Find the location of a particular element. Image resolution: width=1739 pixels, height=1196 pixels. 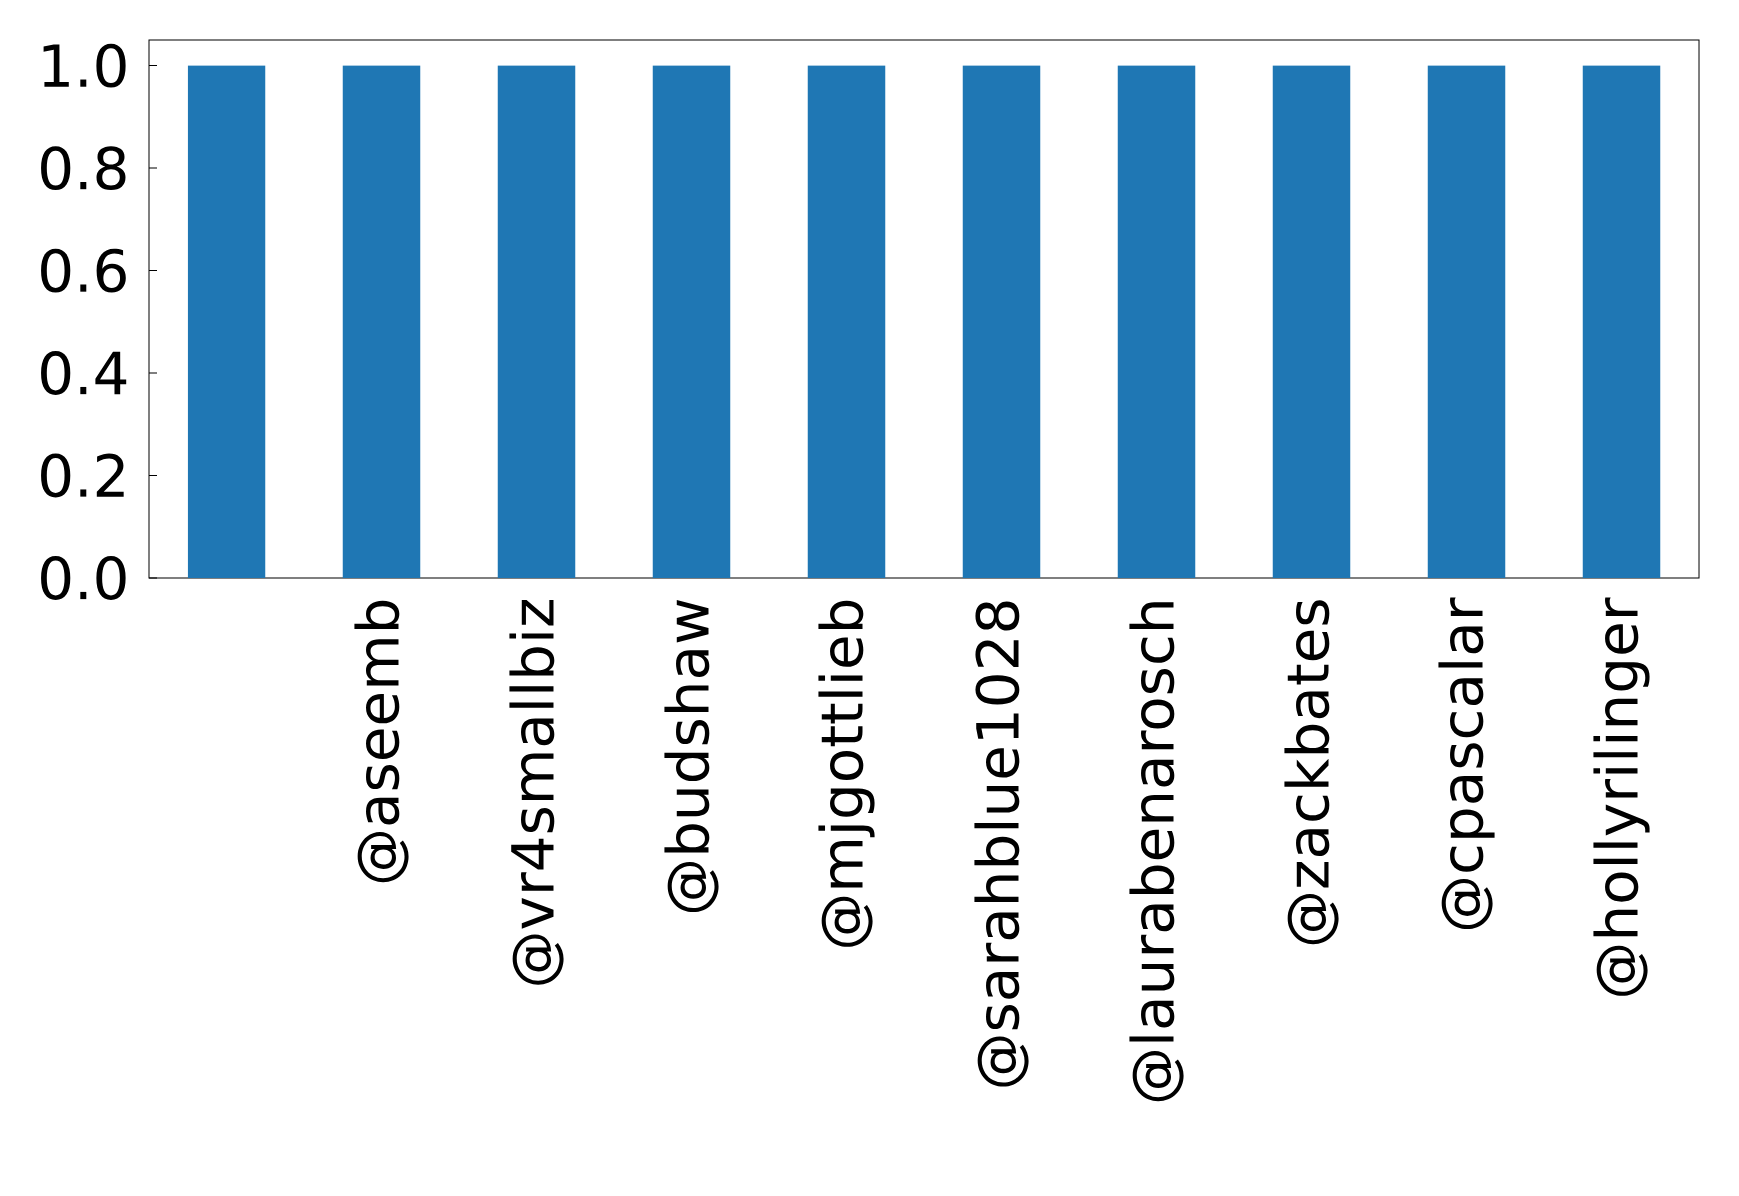

x-tick-label: @laurabenarosch is located at coordinates (1156, 852).